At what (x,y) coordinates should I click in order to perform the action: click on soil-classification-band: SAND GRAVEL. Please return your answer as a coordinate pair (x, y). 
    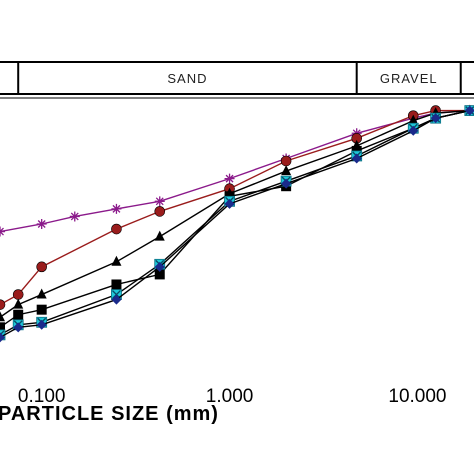
    Looking at the image, I should click on (237, 78).